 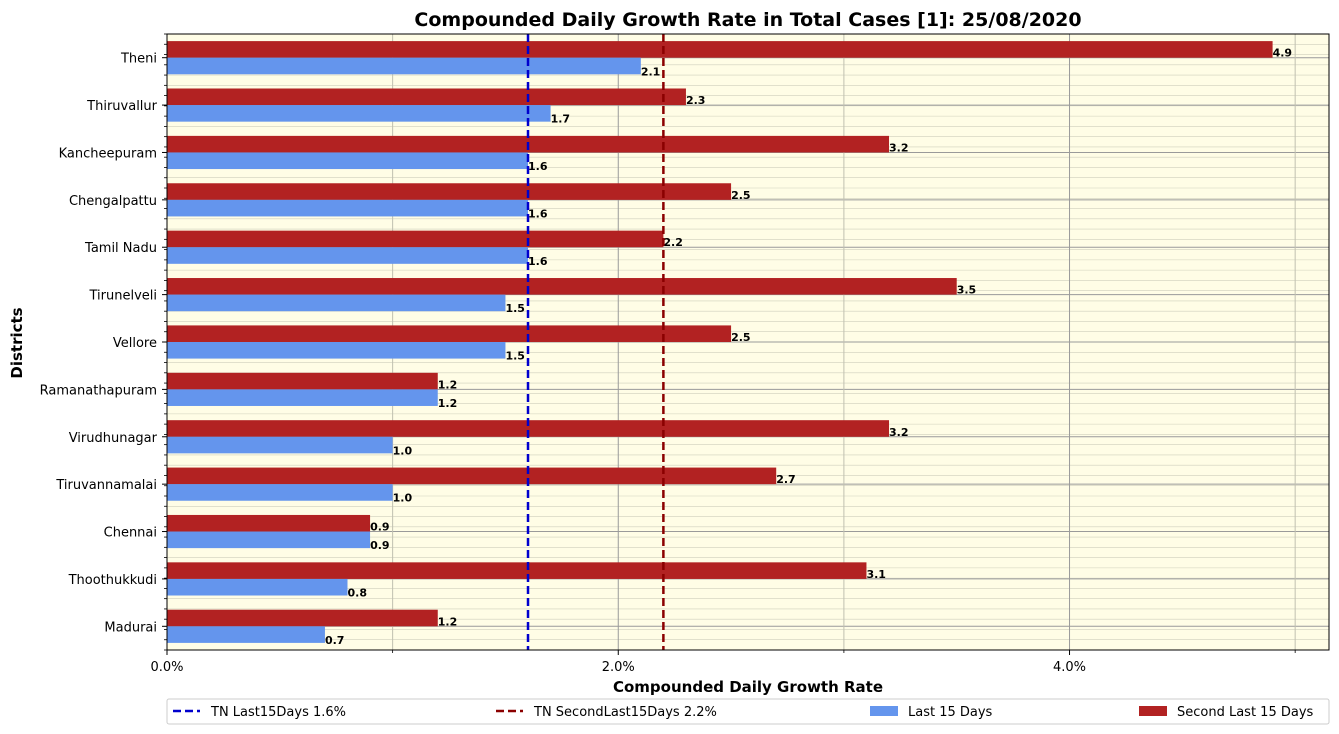 What do you see at coordinates (120, 248) in the screenshot?
I see `y-tick-label: Tamil Nadu` at bounding box center [120, 248].